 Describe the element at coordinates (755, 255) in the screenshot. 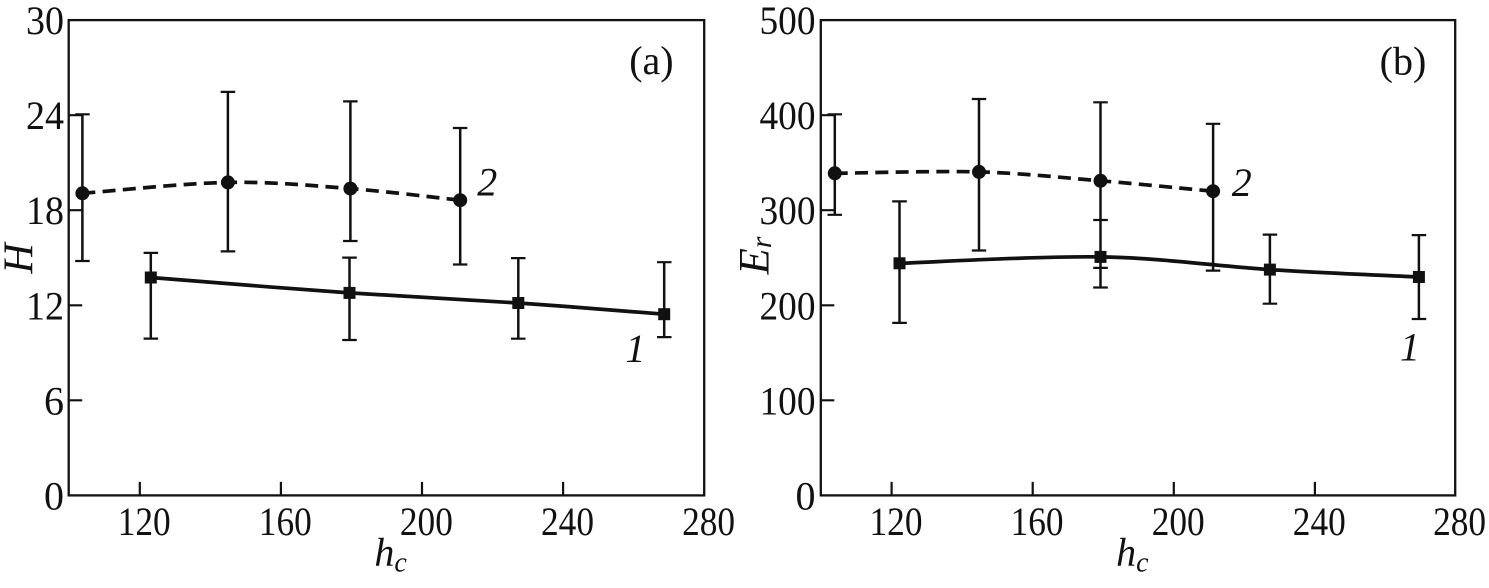

I see `svg-text: Er` at that location.